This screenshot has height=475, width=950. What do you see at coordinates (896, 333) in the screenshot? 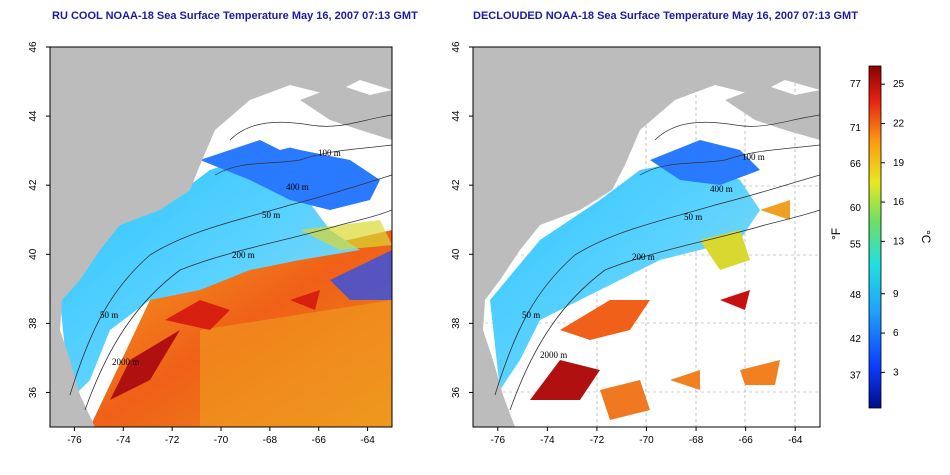
I see `celsius-tick-label: 6` at bounding box center [896, 333].